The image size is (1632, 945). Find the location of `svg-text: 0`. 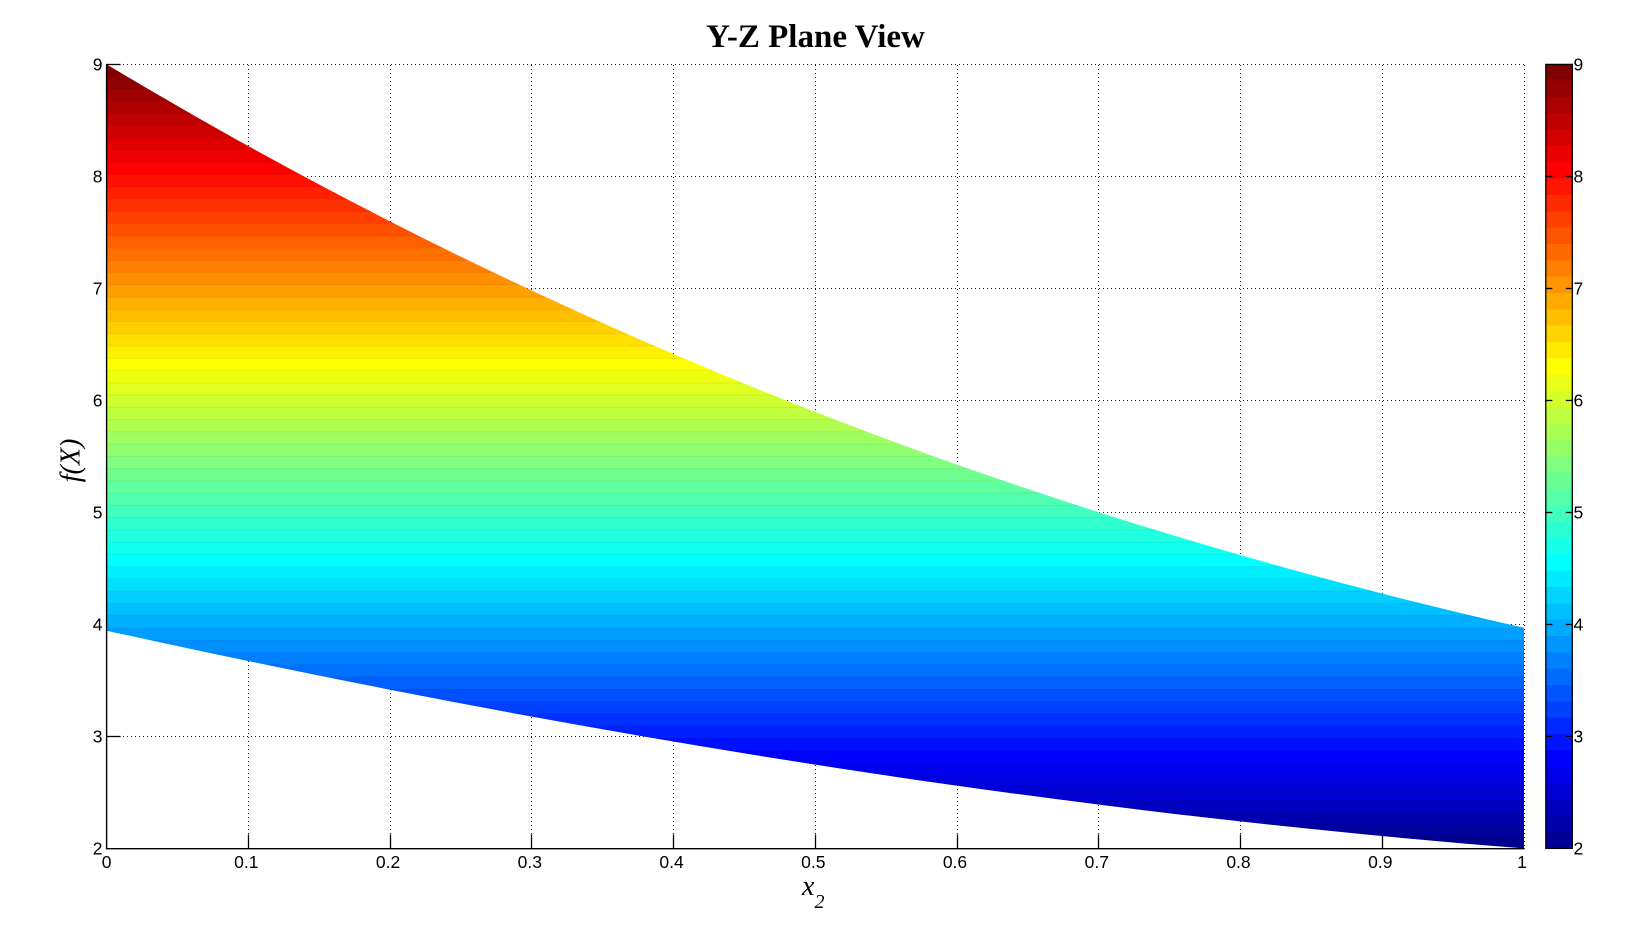

svg-text: 0 is located at coordinates (107, 862).